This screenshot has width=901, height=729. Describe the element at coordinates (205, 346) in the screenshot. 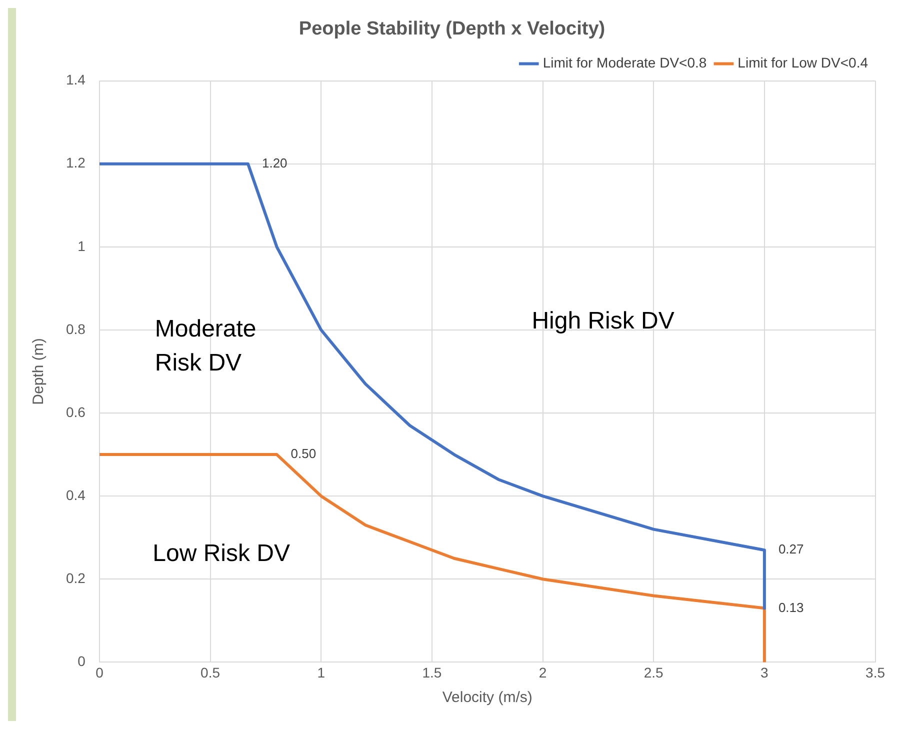

I see `annotation: Moderate Risk DV` at that location.